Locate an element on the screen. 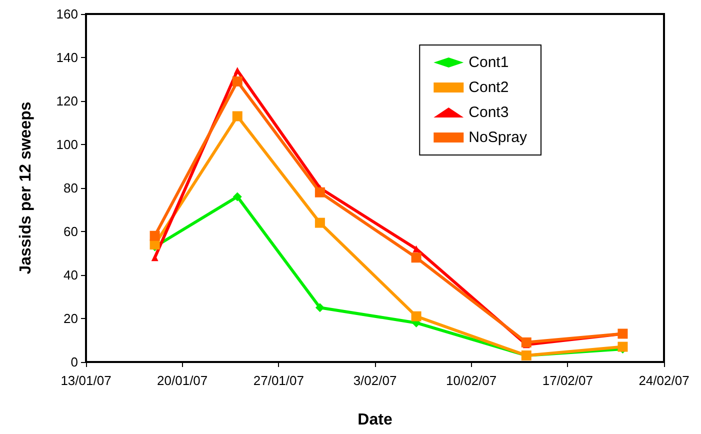 The height and width of the screenshot is (434, 701). y-tick-label: 20 is located at coordinates (71, 318).